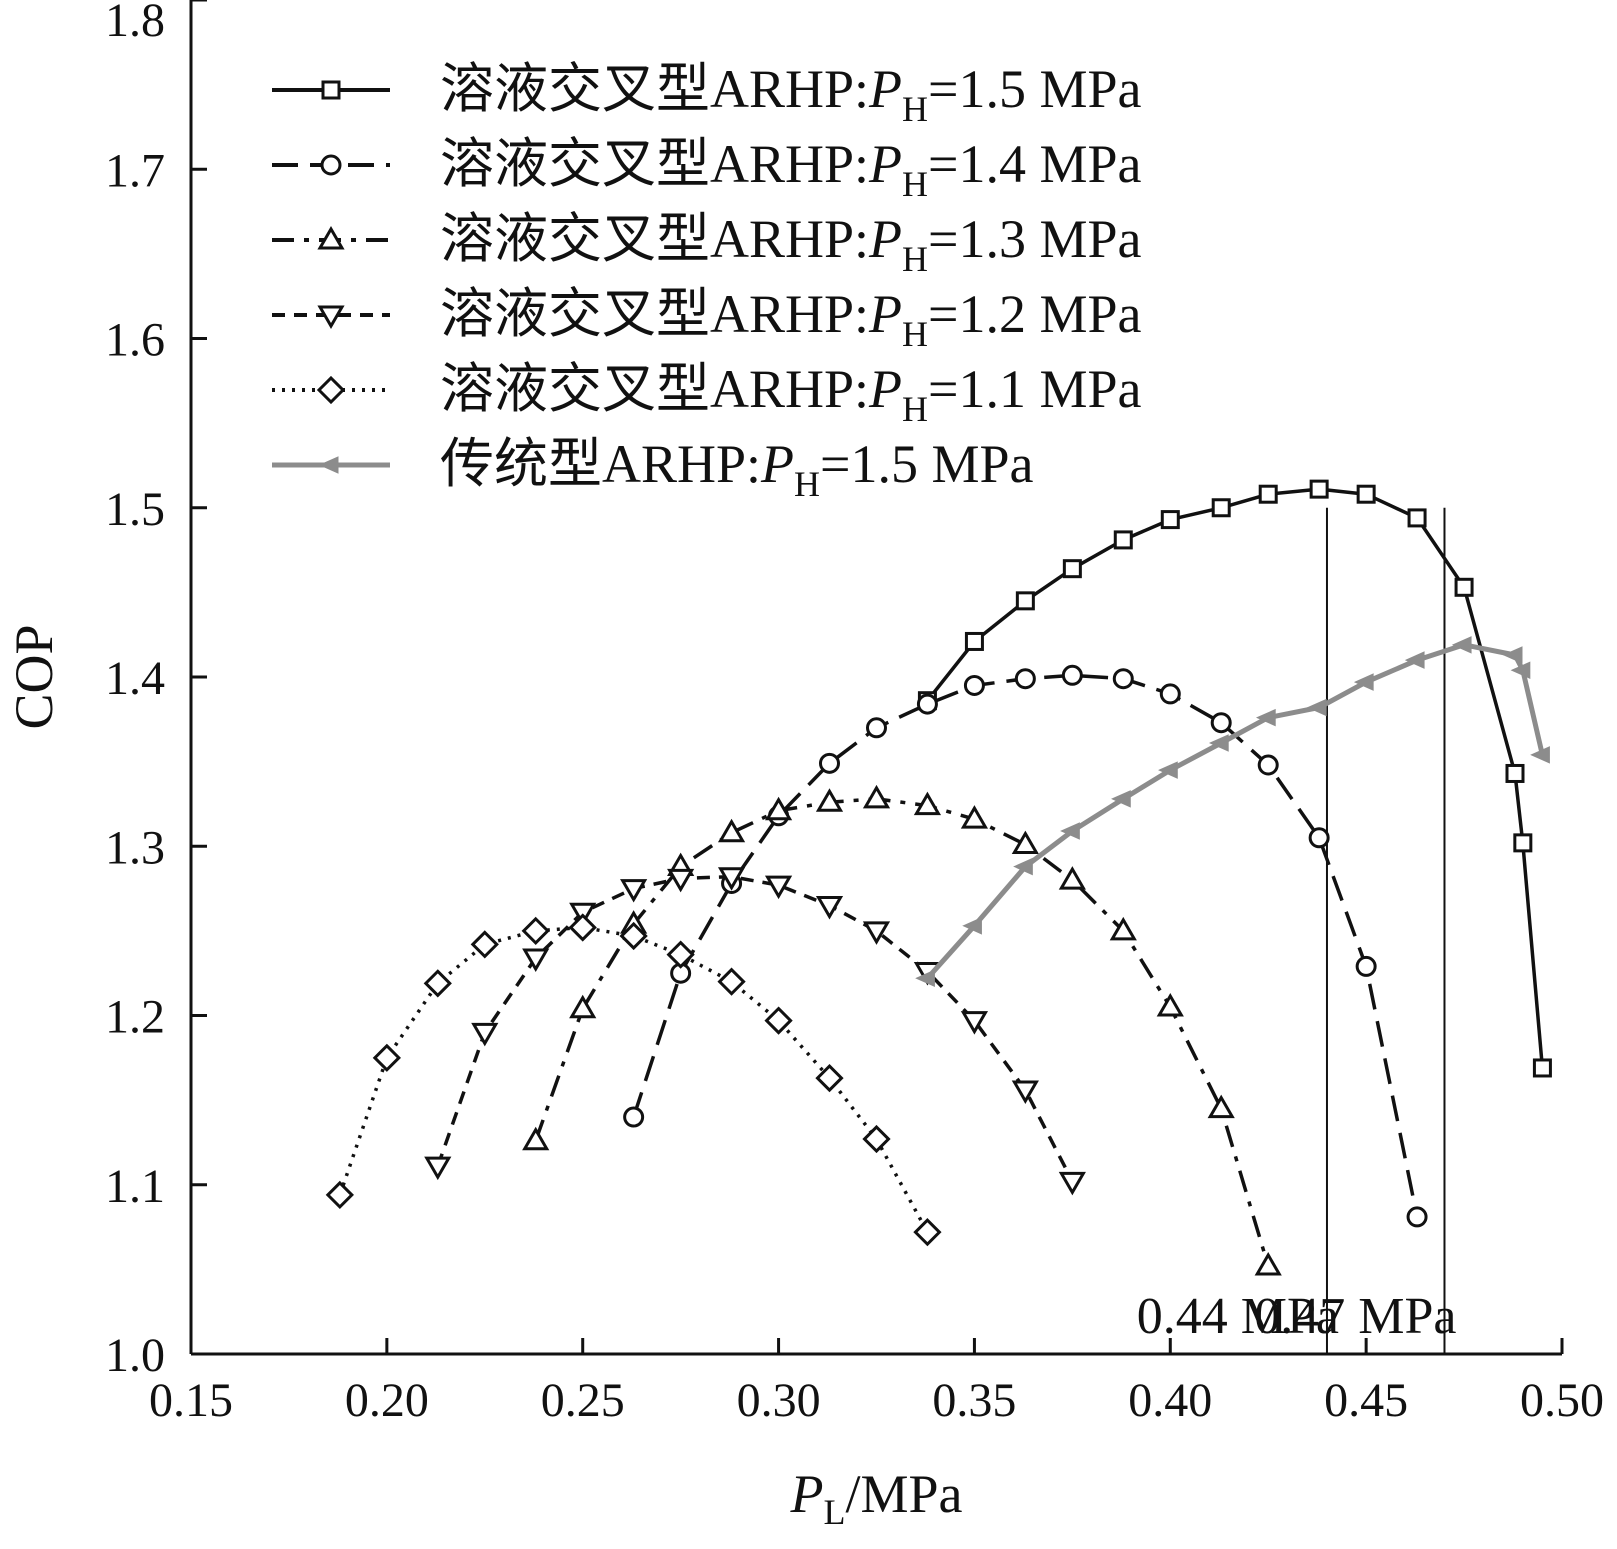 Image resolution: width=1617 pixels, height=1549 pixels. Describe the element at coordinates (135, 678) in the screenshot. I see `y-tick-label: 1.4` at that location.